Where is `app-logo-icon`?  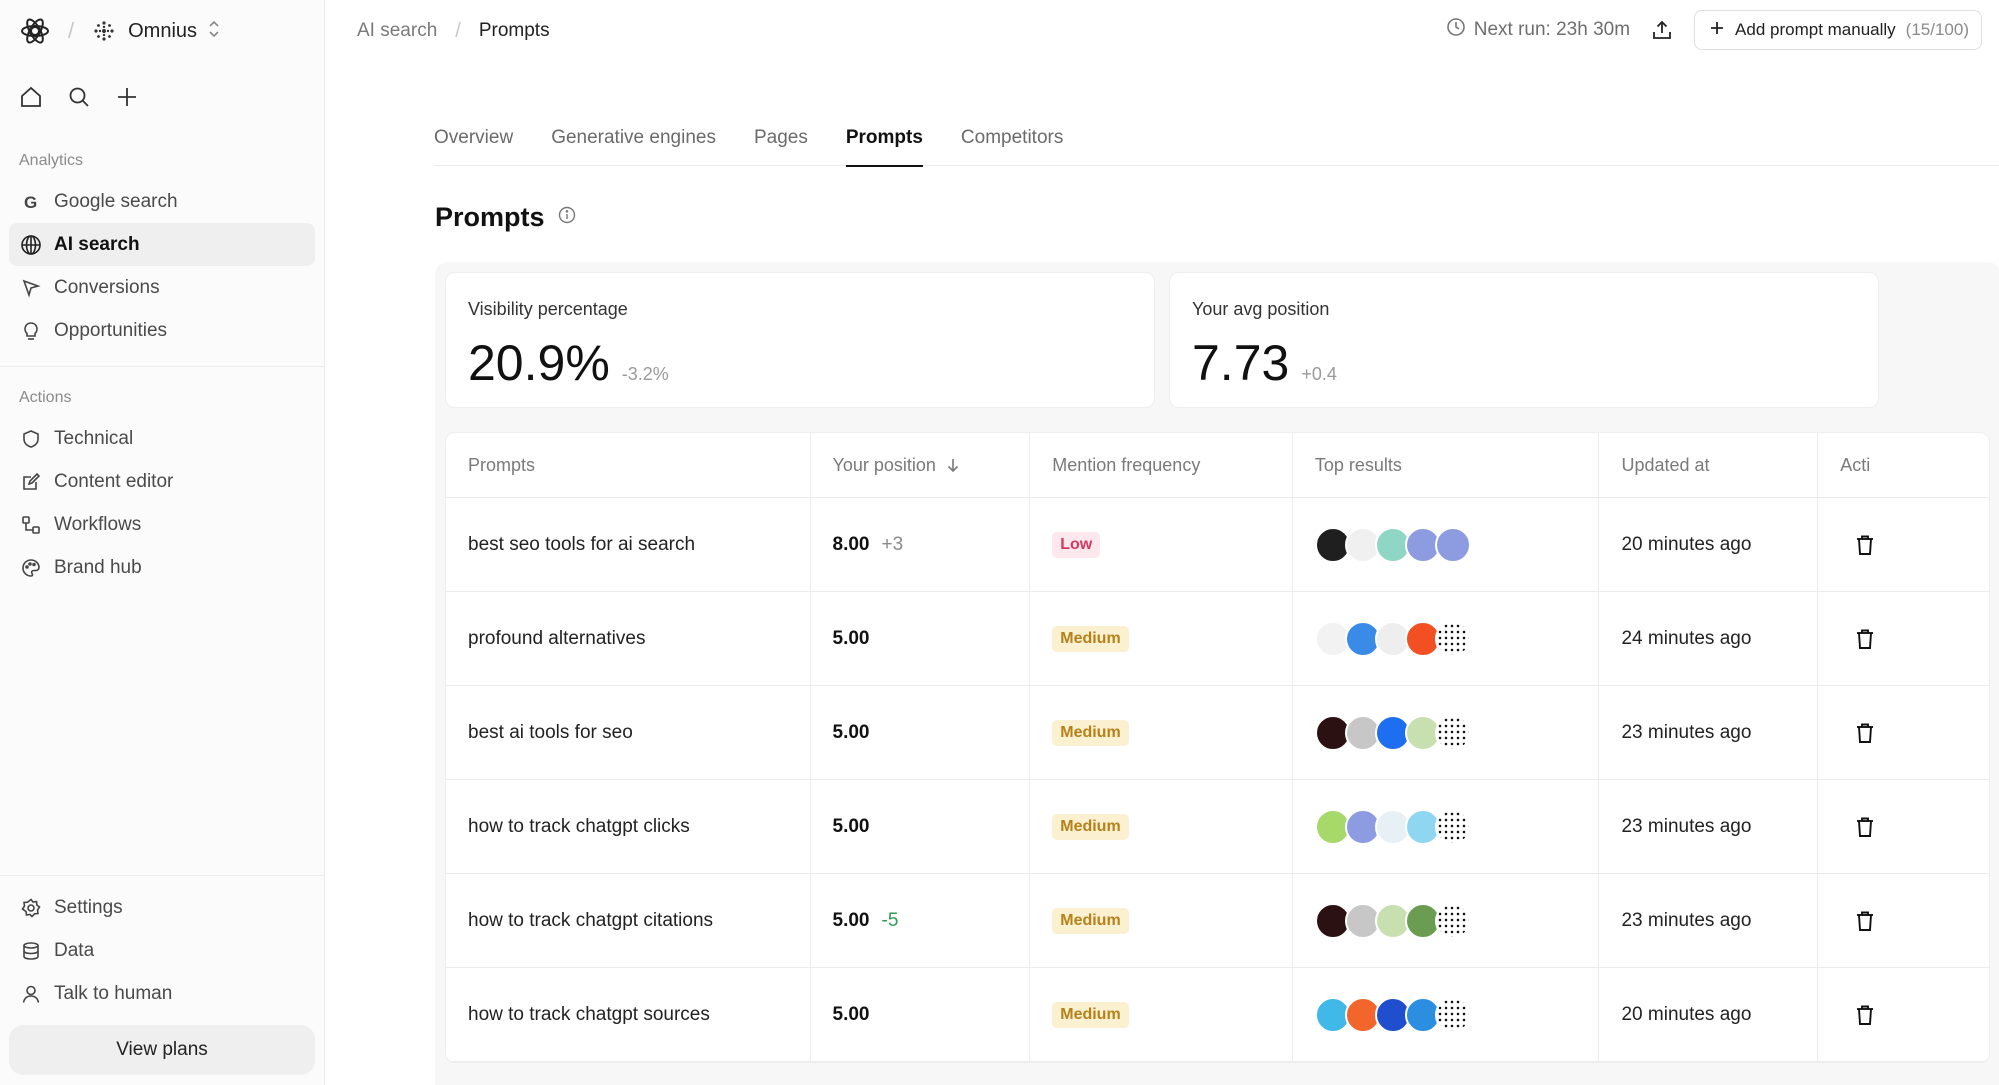 app-logo-icon is located at coordinates (35, 31).